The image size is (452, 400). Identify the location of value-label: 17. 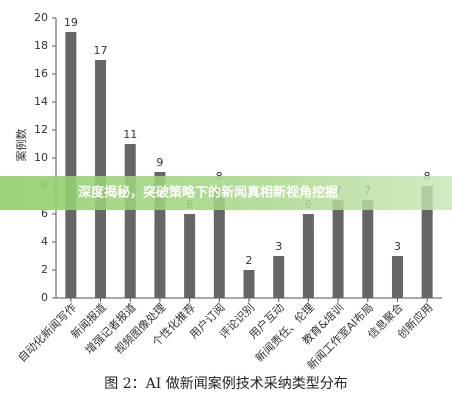
(101, 50).